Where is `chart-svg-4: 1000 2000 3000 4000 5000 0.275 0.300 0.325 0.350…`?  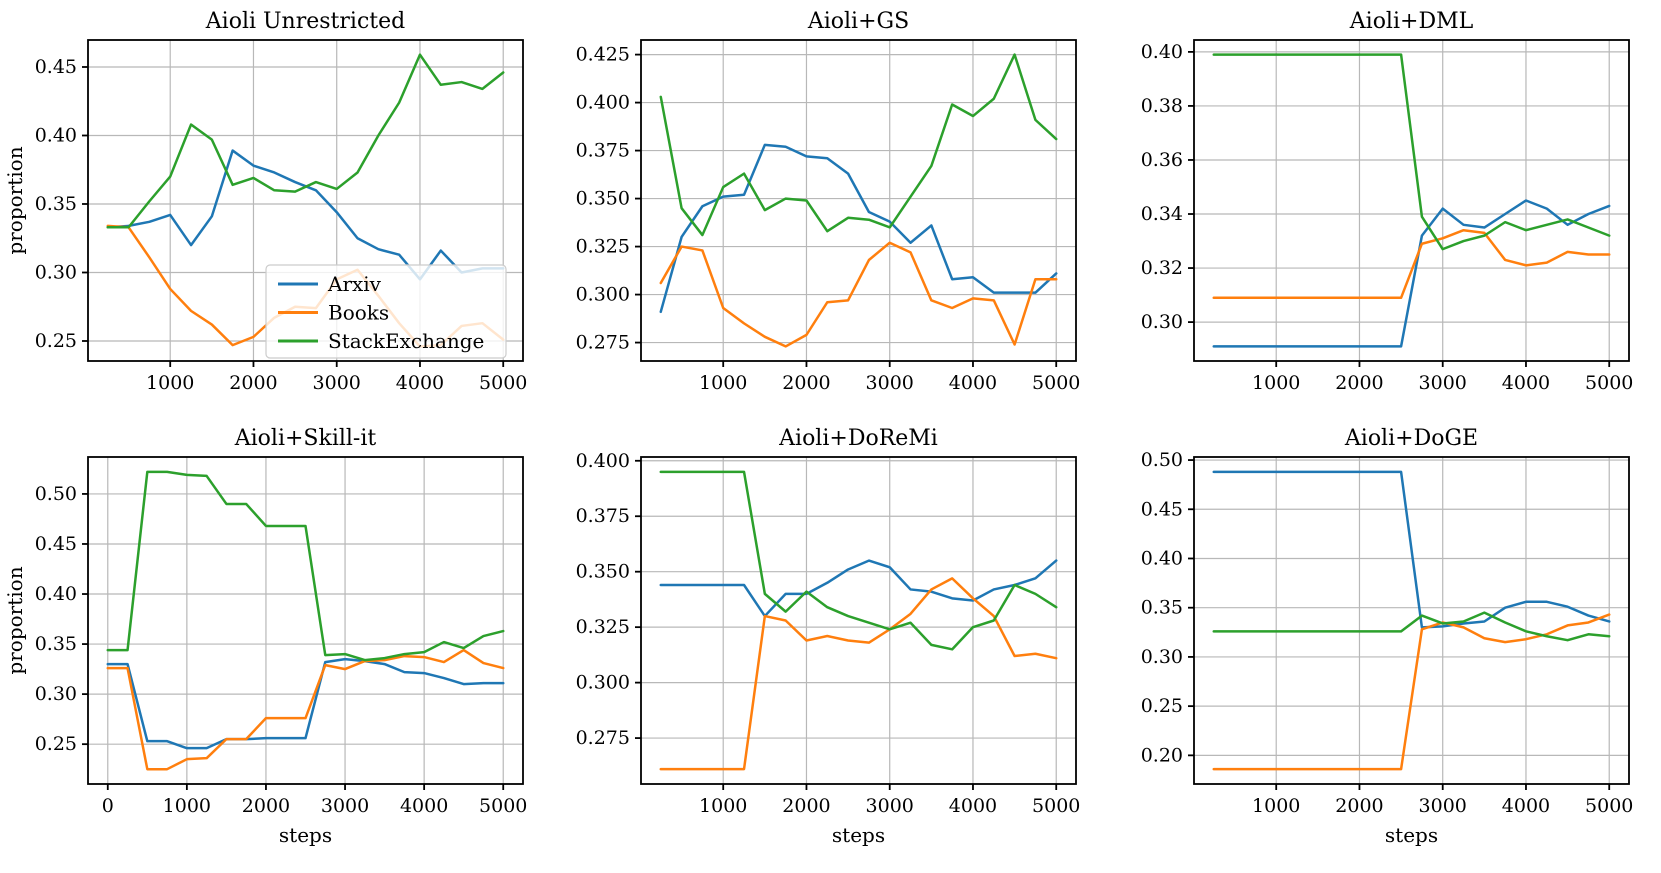
chart-svg-4: 1000 2000 3000 4000 5000 0.275 0.300 0.325 0.350… is located at coordinates (828, 636).